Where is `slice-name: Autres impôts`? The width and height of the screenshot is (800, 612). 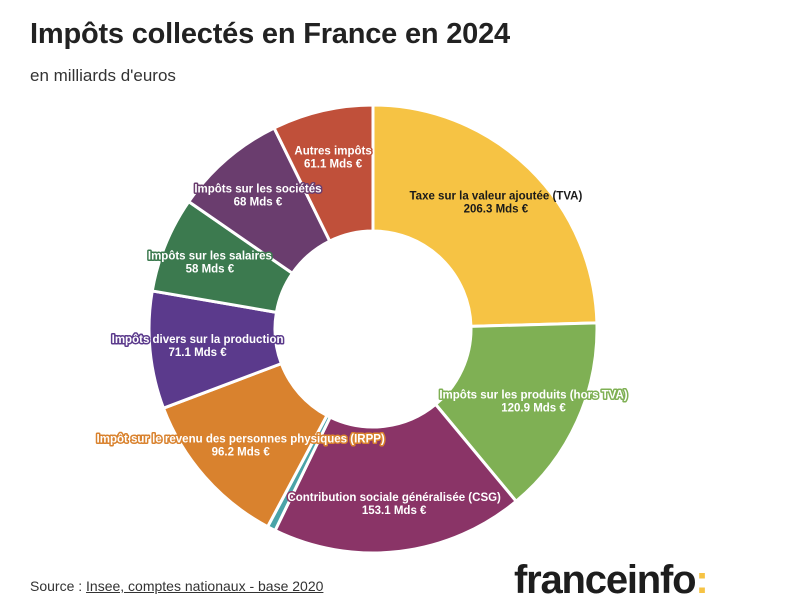
slice-name: Autres impôts is located at coordinates (332, 151).